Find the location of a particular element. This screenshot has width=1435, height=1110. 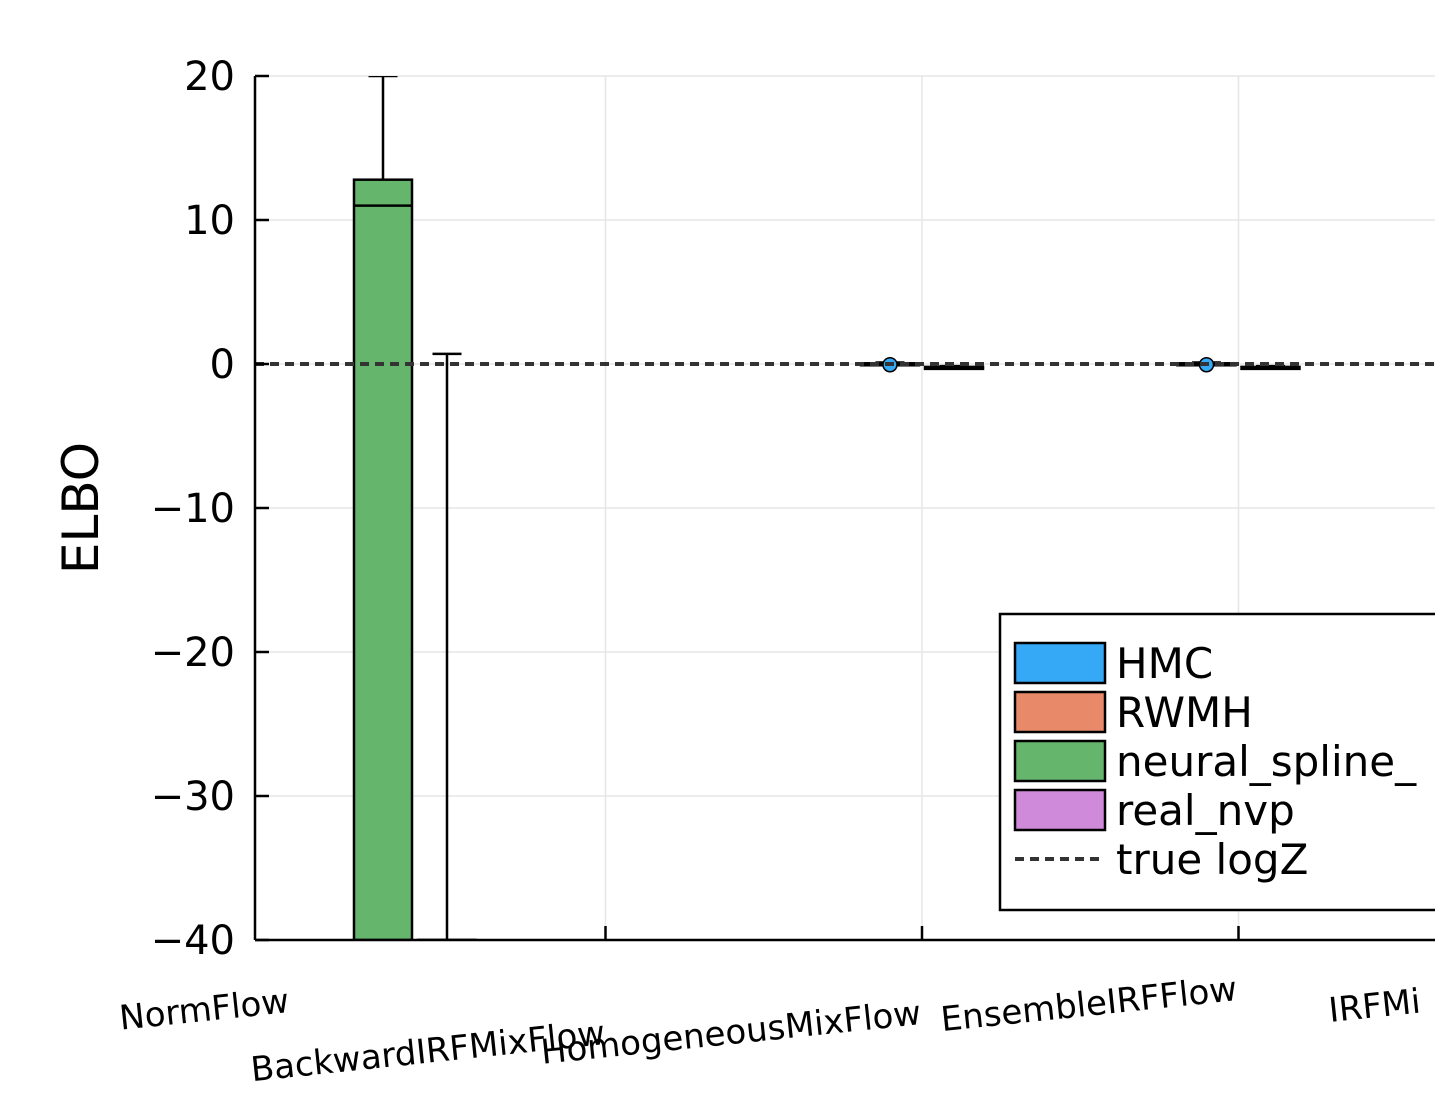

legend-label: true logZ is located at coordinates (1212, 859).